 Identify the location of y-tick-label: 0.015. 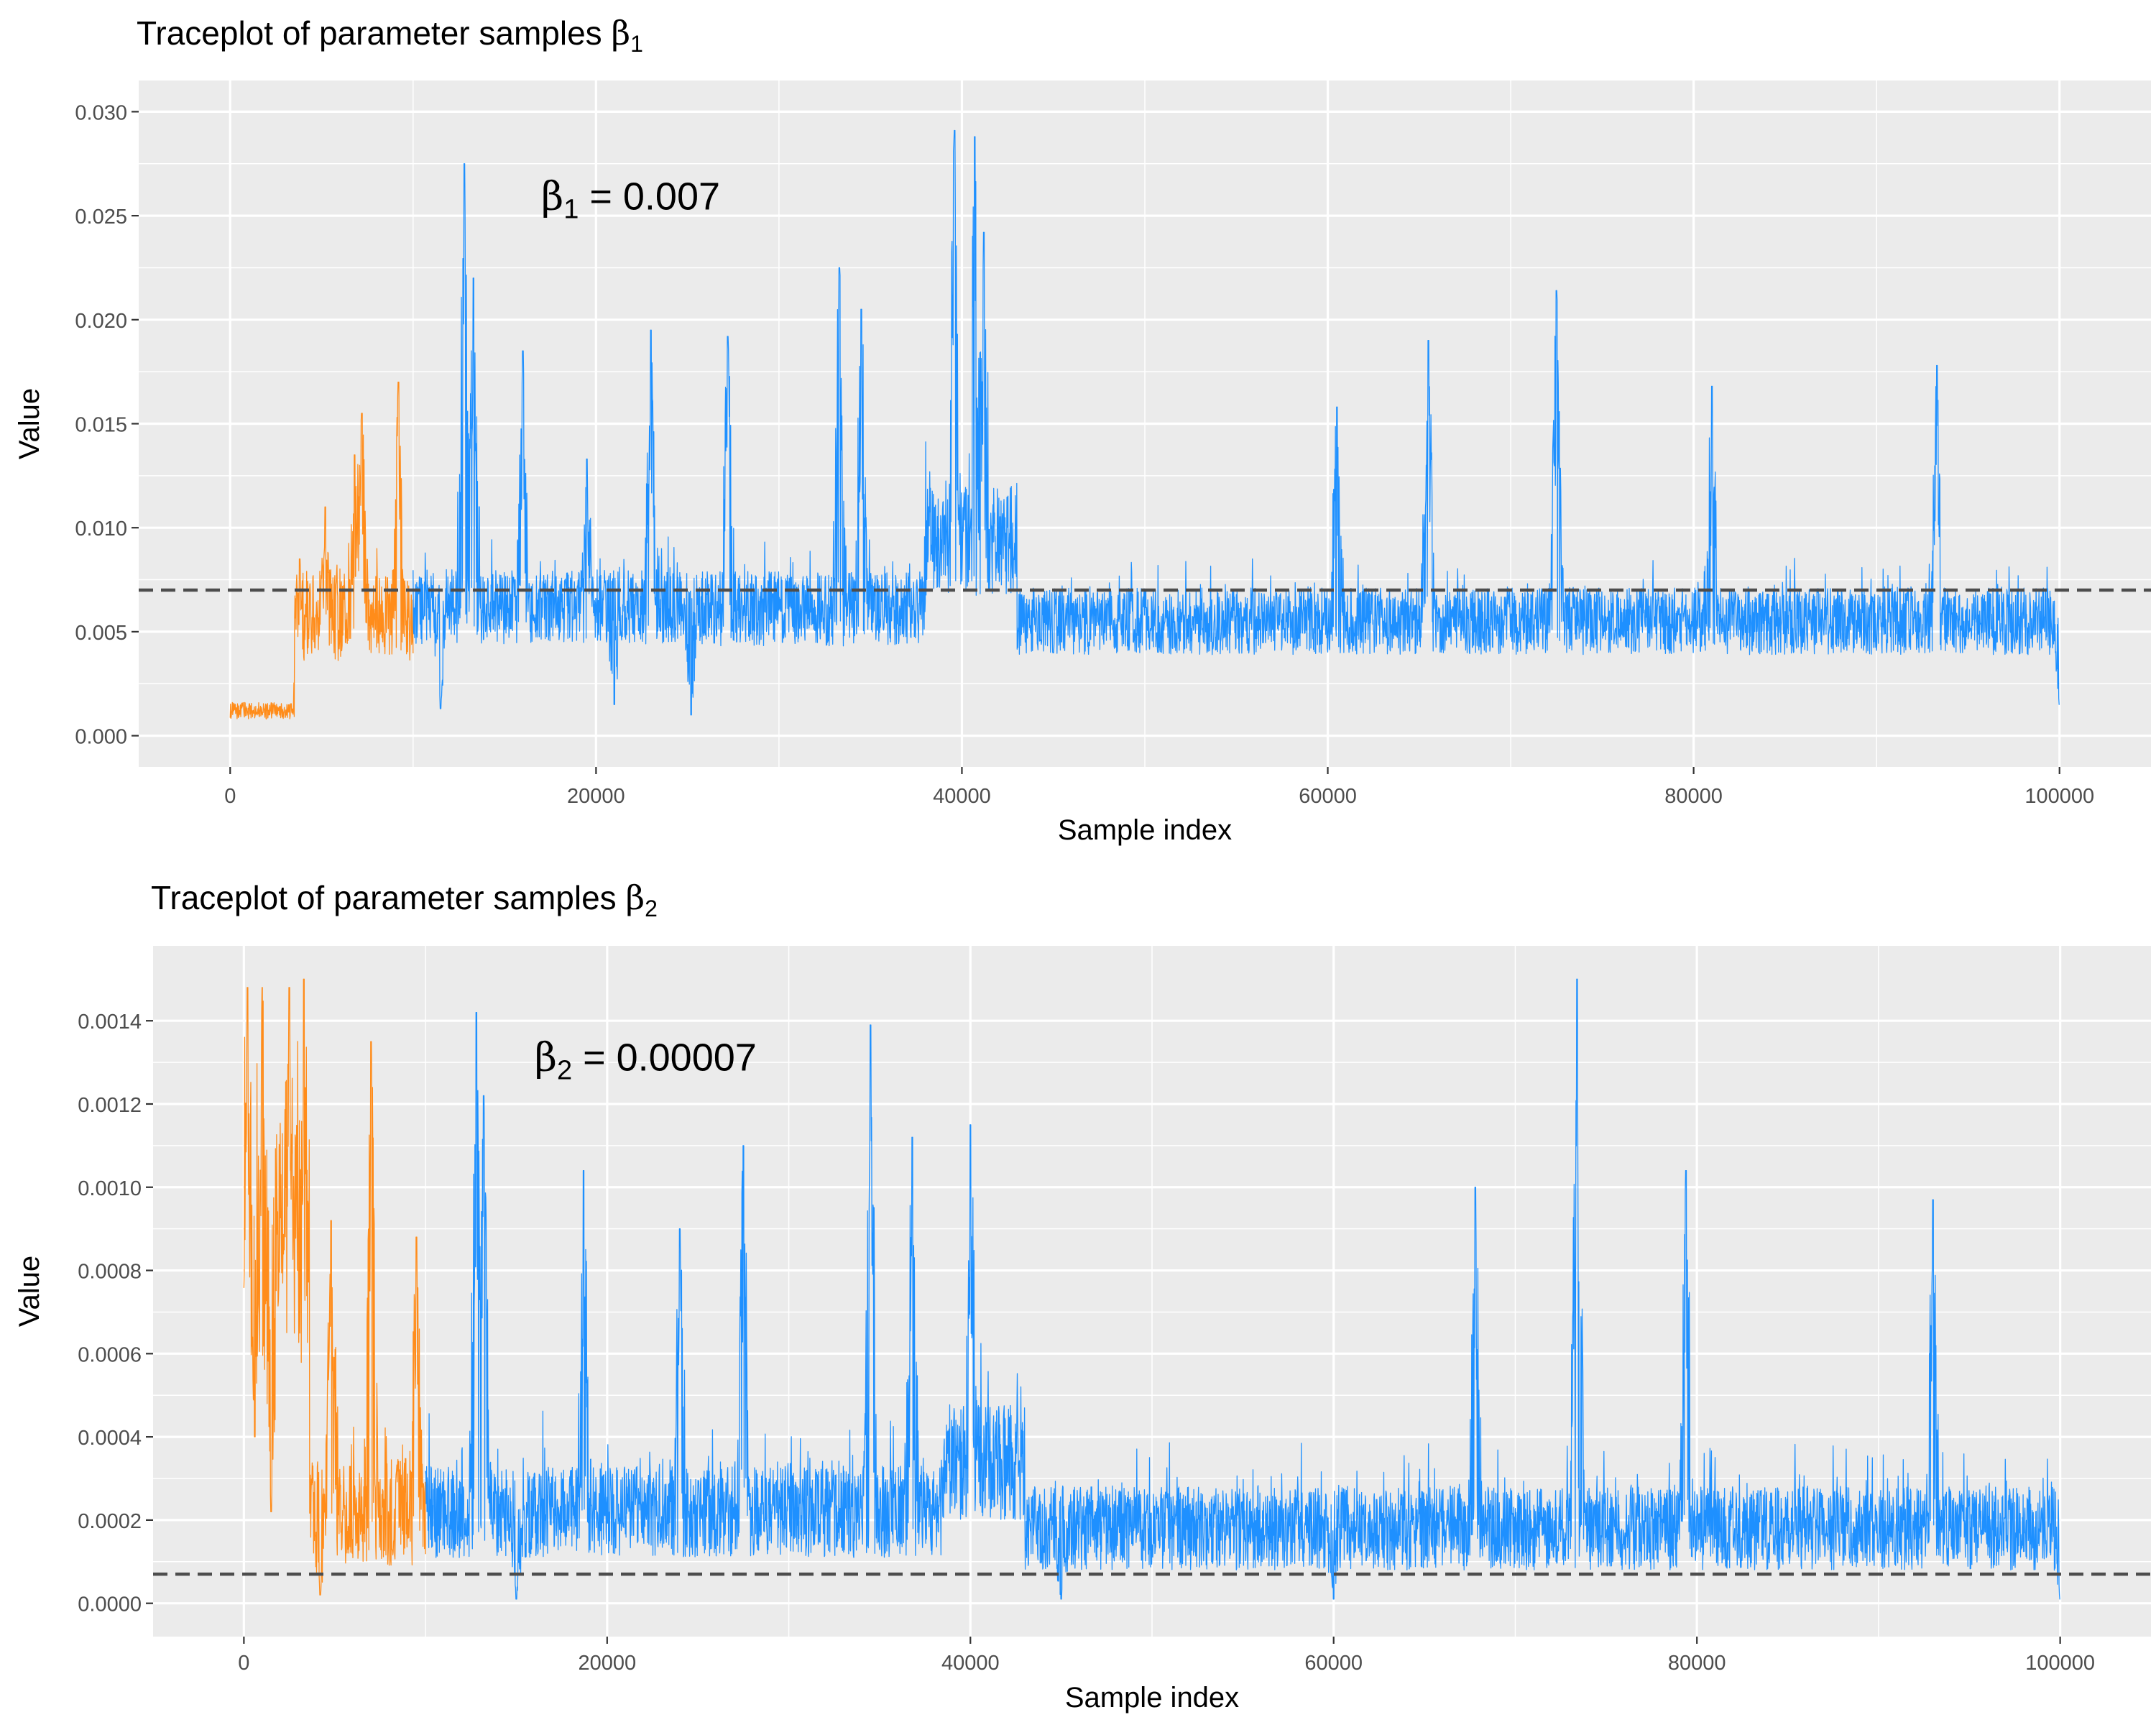
(101, 425).